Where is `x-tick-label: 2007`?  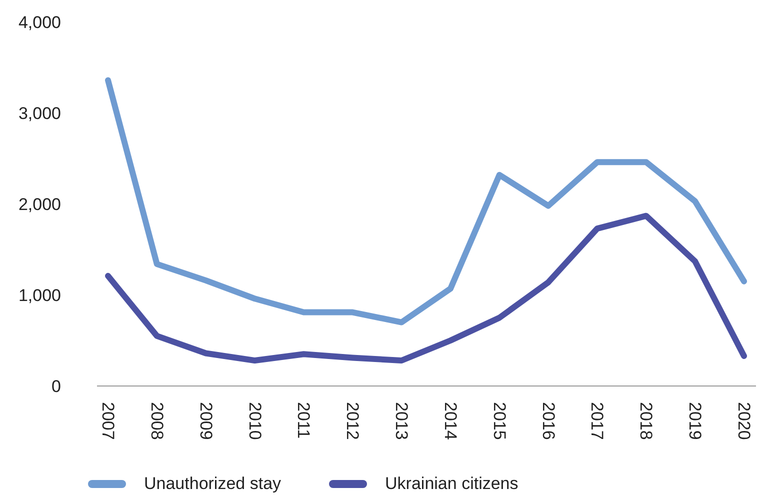 x-tick-label: 2007 is located at coordinates (108, 421).